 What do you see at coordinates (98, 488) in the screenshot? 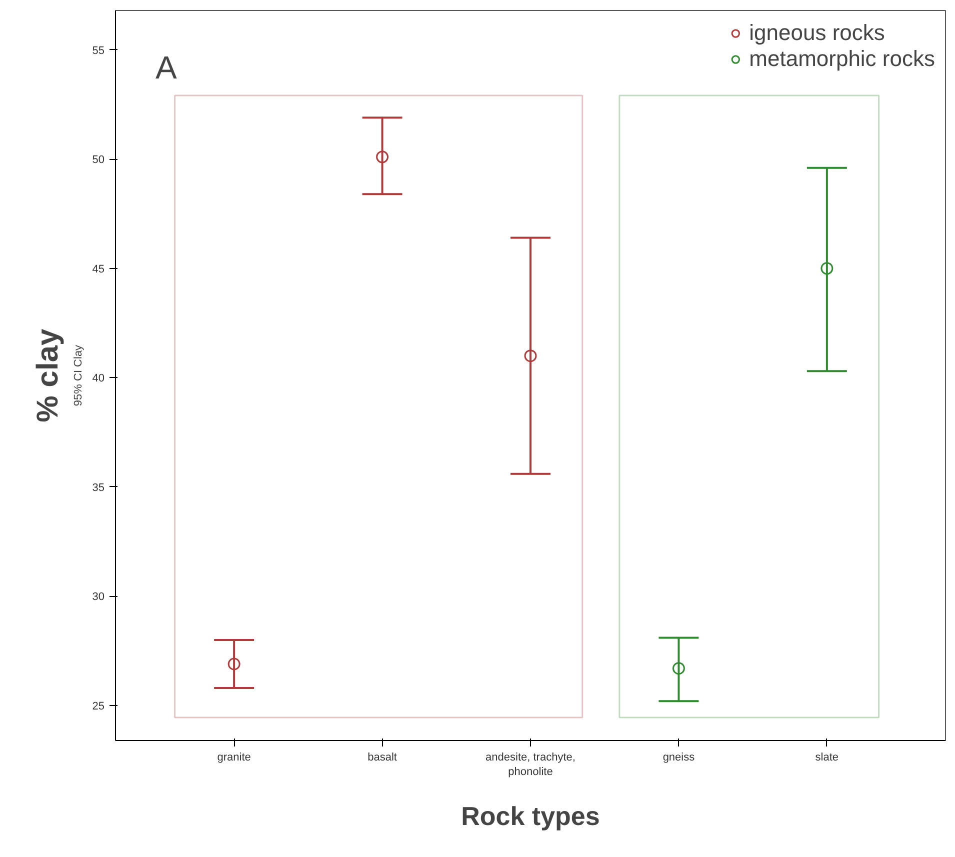
I see `y-tick-label: 35` at bounding box center [98, 488].